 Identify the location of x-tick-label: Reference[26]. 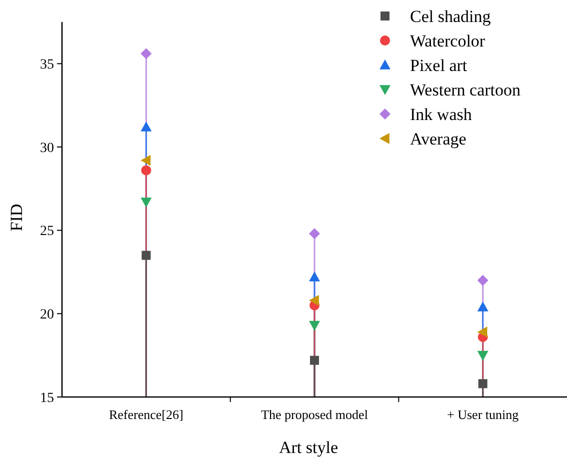
(146, 414).